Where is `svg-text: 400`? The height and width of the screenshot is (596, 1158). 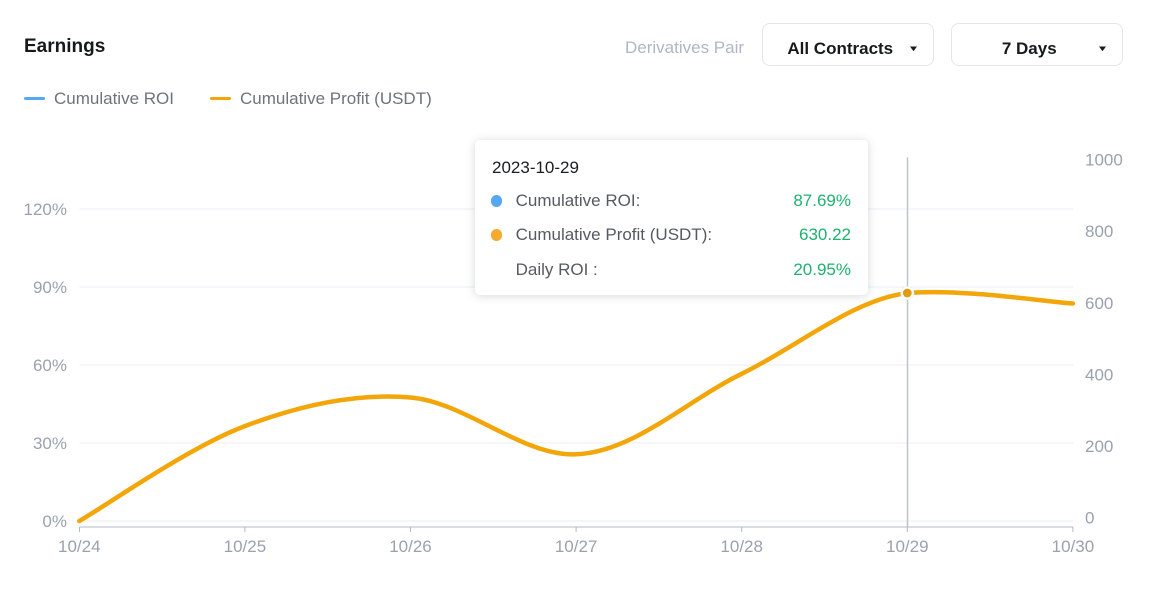 svg-text: 400 is located at coordinates (1099, 374).